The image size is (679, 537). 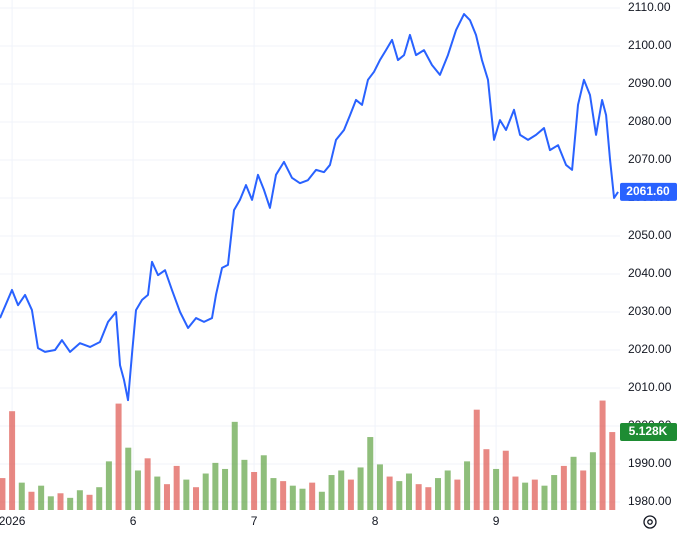 I want to click on y-tick-label: 1990.00, so click(x=650, y=463).